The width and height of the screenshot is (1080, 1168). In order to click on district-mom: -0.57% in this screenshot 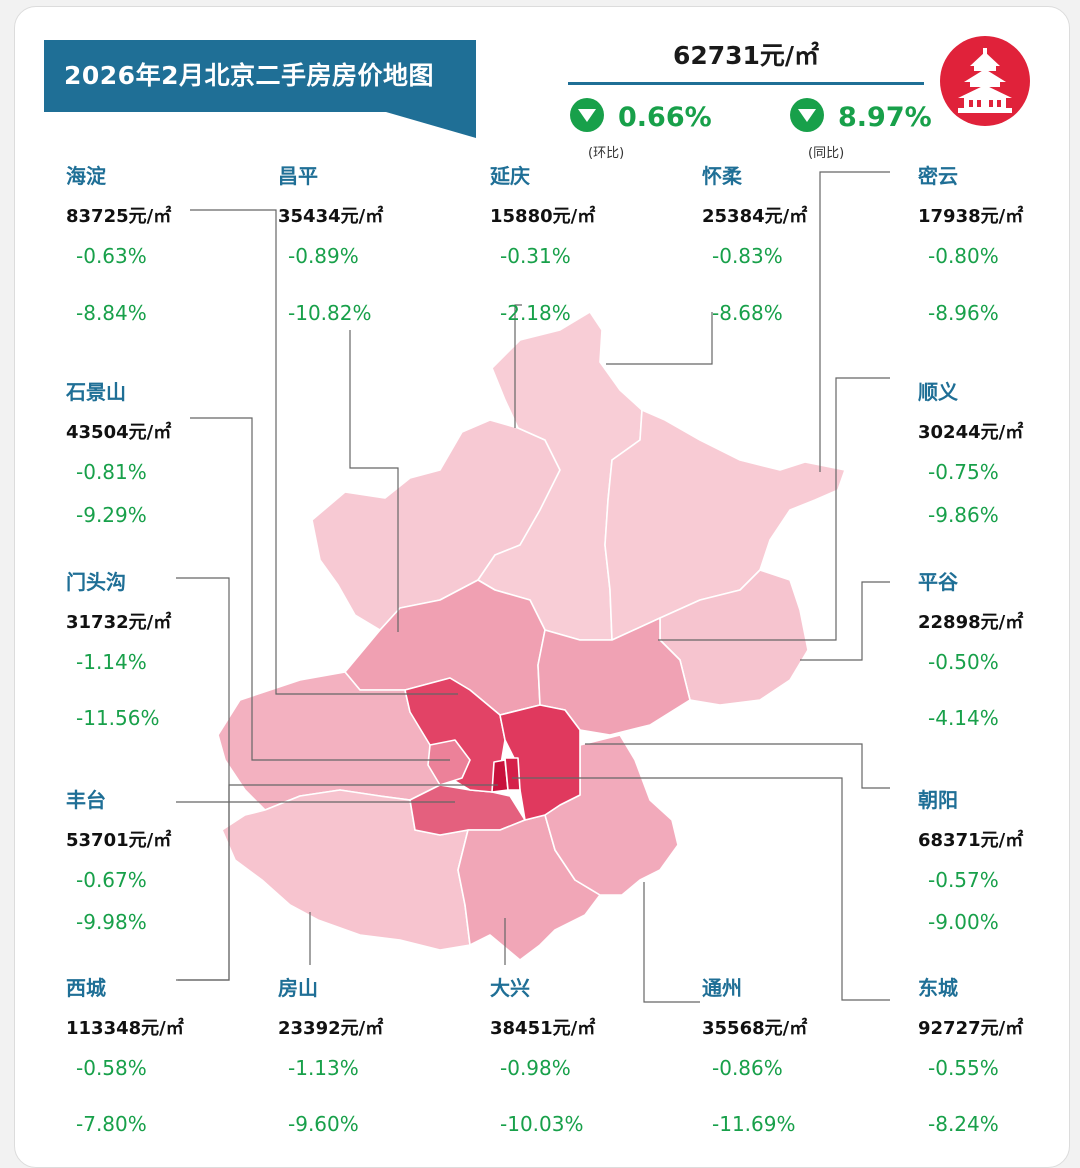, I will do `click(963, 880)`.